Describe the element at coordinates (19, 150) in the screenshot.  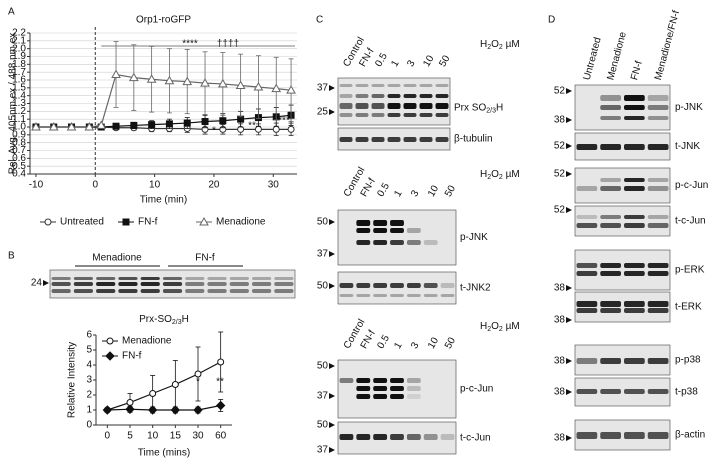
I see `y-tick-label: 0.7` at that location.